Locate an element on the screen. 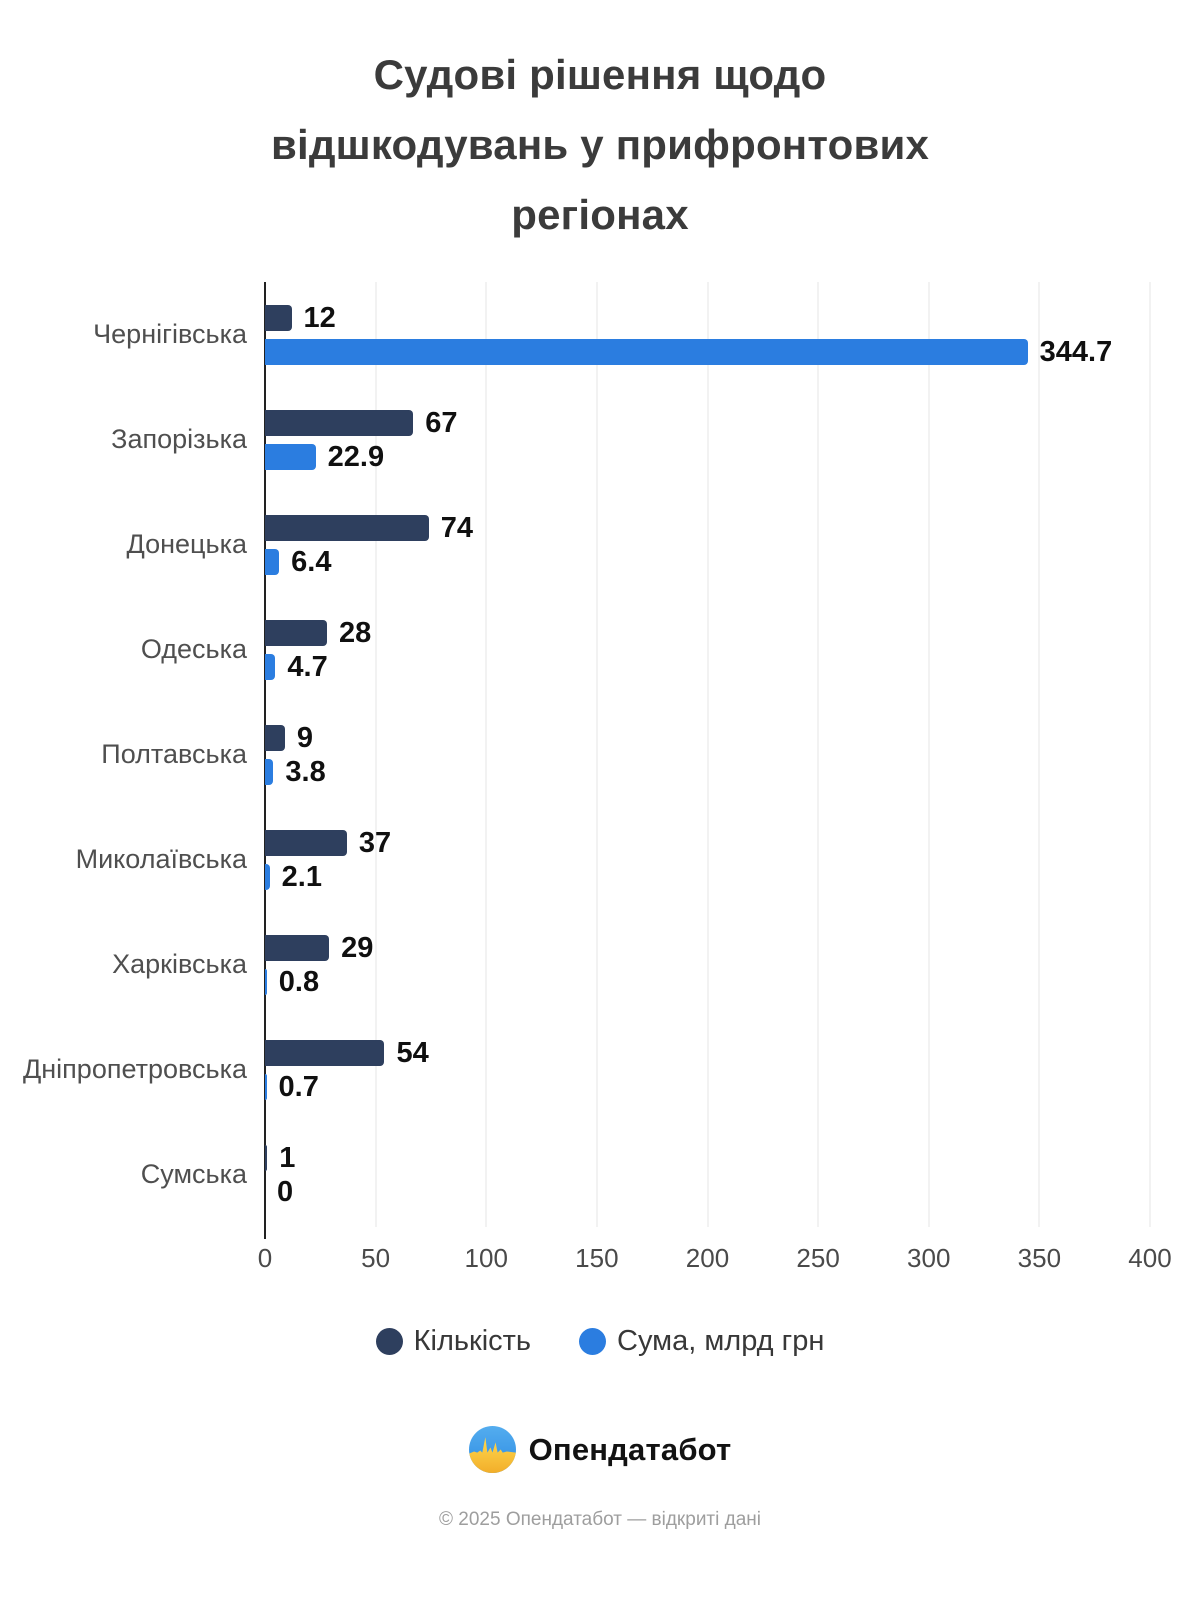  bar-value-label: 1 is located at coordinates (287, 1157).